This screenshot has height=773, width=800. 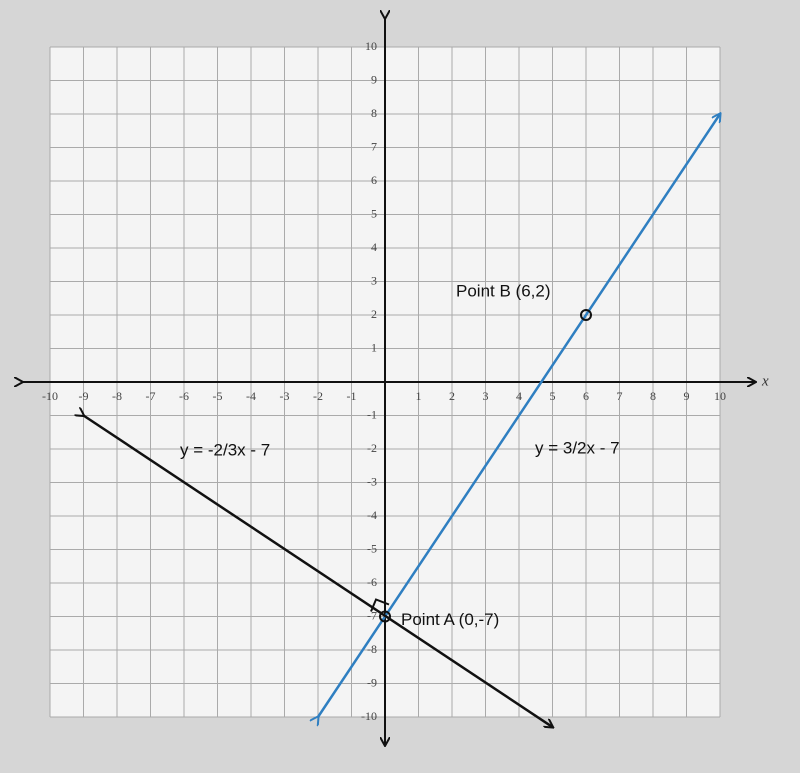 What do you see at coordinates (374, 347) in the screenshot?
I see `y-tick-label: 1` at bounding box center [374, 347].